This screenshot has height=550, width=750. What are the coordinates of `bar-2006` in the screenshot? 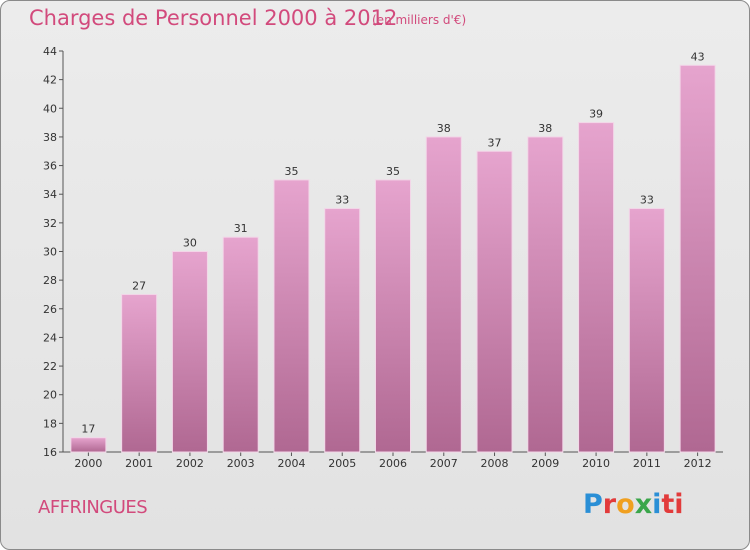 It's located at (393, 316).